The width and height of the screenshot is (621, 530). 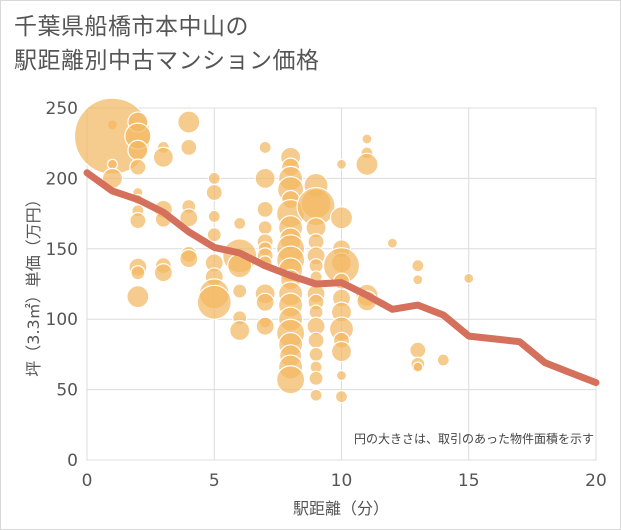 I want to click on x-tick-label: 15, so click(x=469, y=481).